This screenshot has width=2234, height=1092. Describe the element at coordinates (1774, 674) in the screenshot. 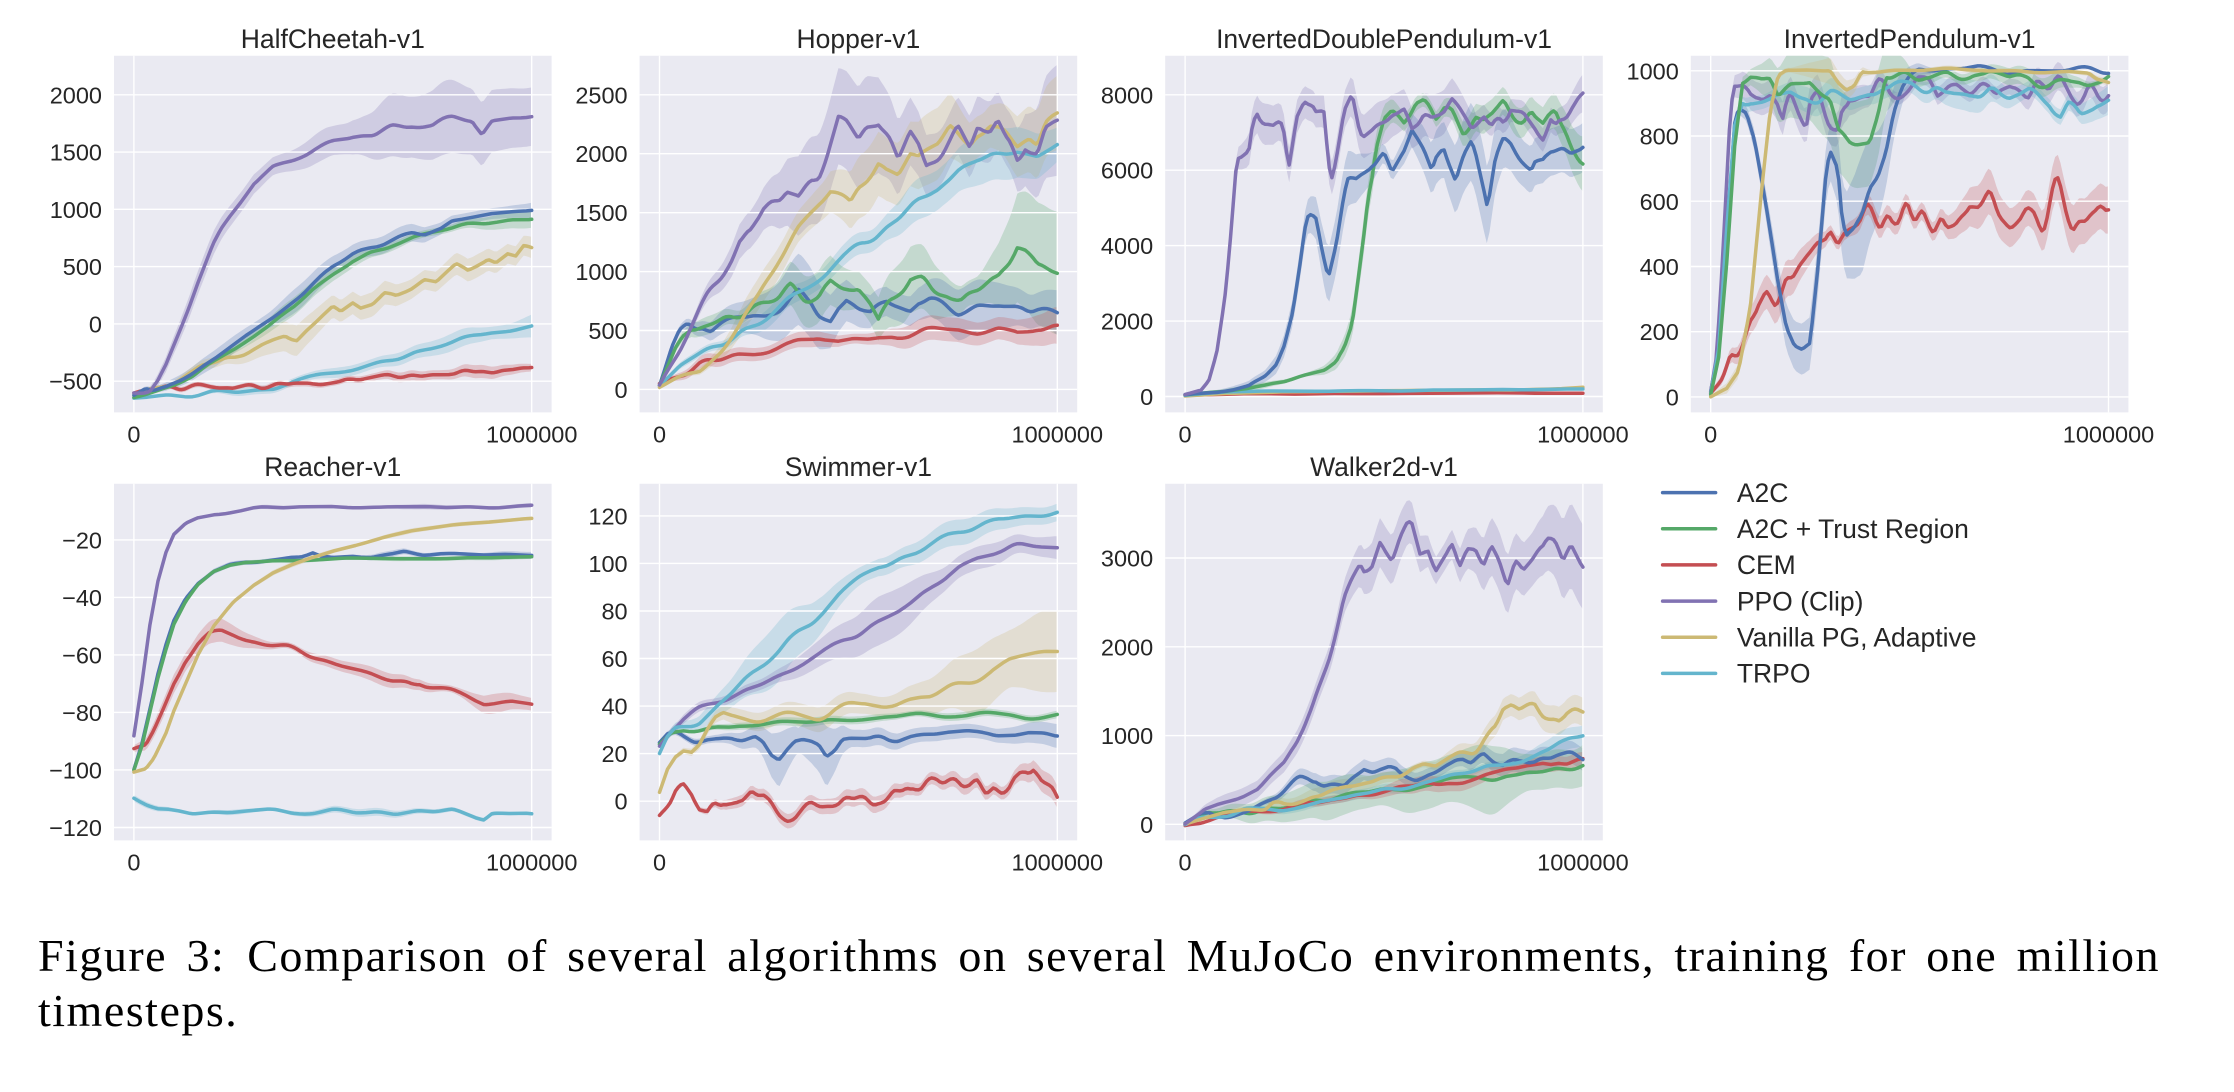

I see `svg-text: TRPO` at that location.